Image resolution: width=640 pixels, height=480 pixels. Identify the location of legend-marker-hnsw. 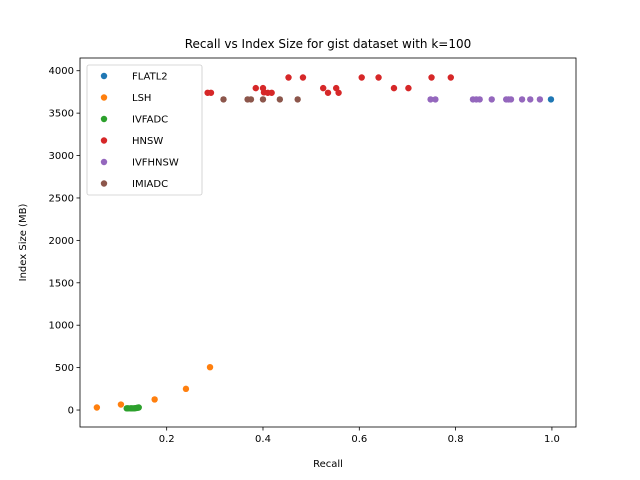
(104, 140).